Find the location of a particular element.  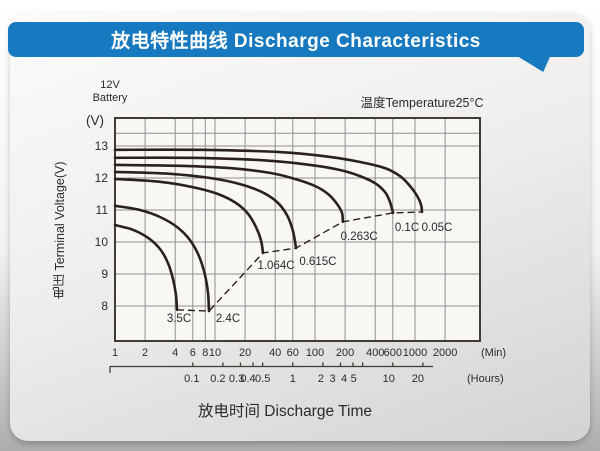

y-tick-label: 12 is located at coordinates (102, 178).